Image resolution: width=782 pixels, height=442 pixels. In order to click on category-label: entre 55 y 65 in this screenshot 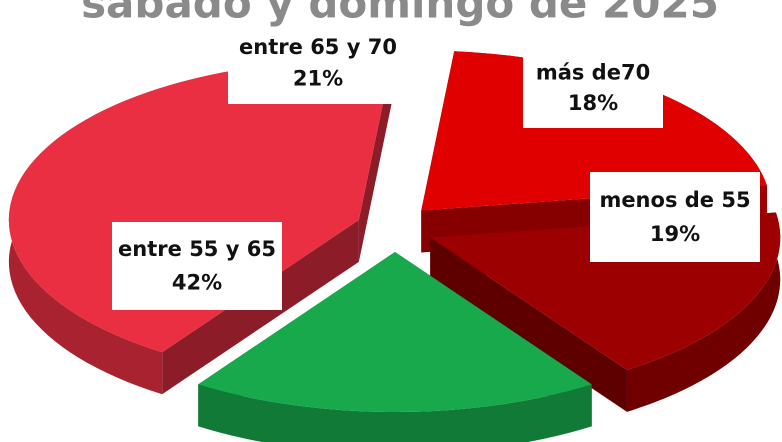, I will do `click(197, 249)`.